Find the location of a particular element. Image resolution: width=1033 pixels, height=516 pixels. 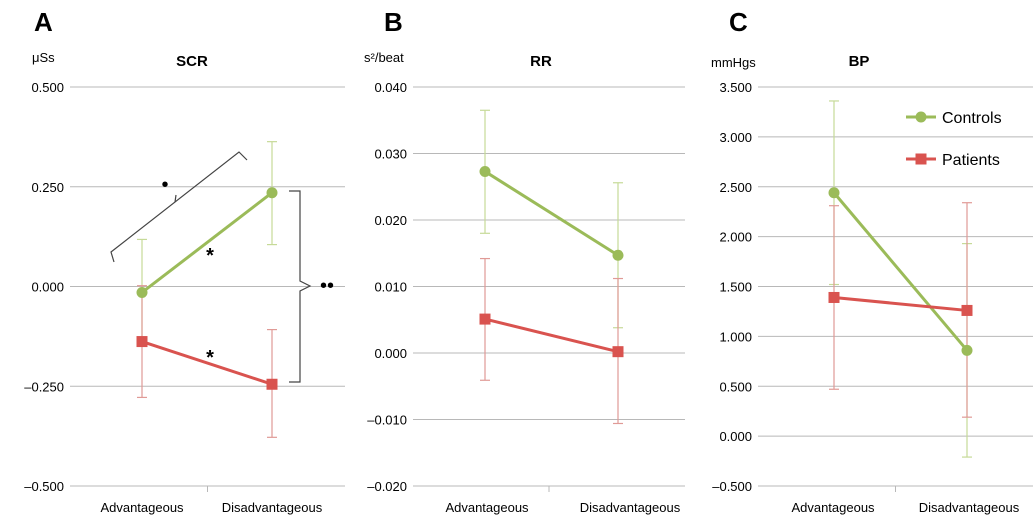

panel-title: RR is located at coordinates (541, 61).